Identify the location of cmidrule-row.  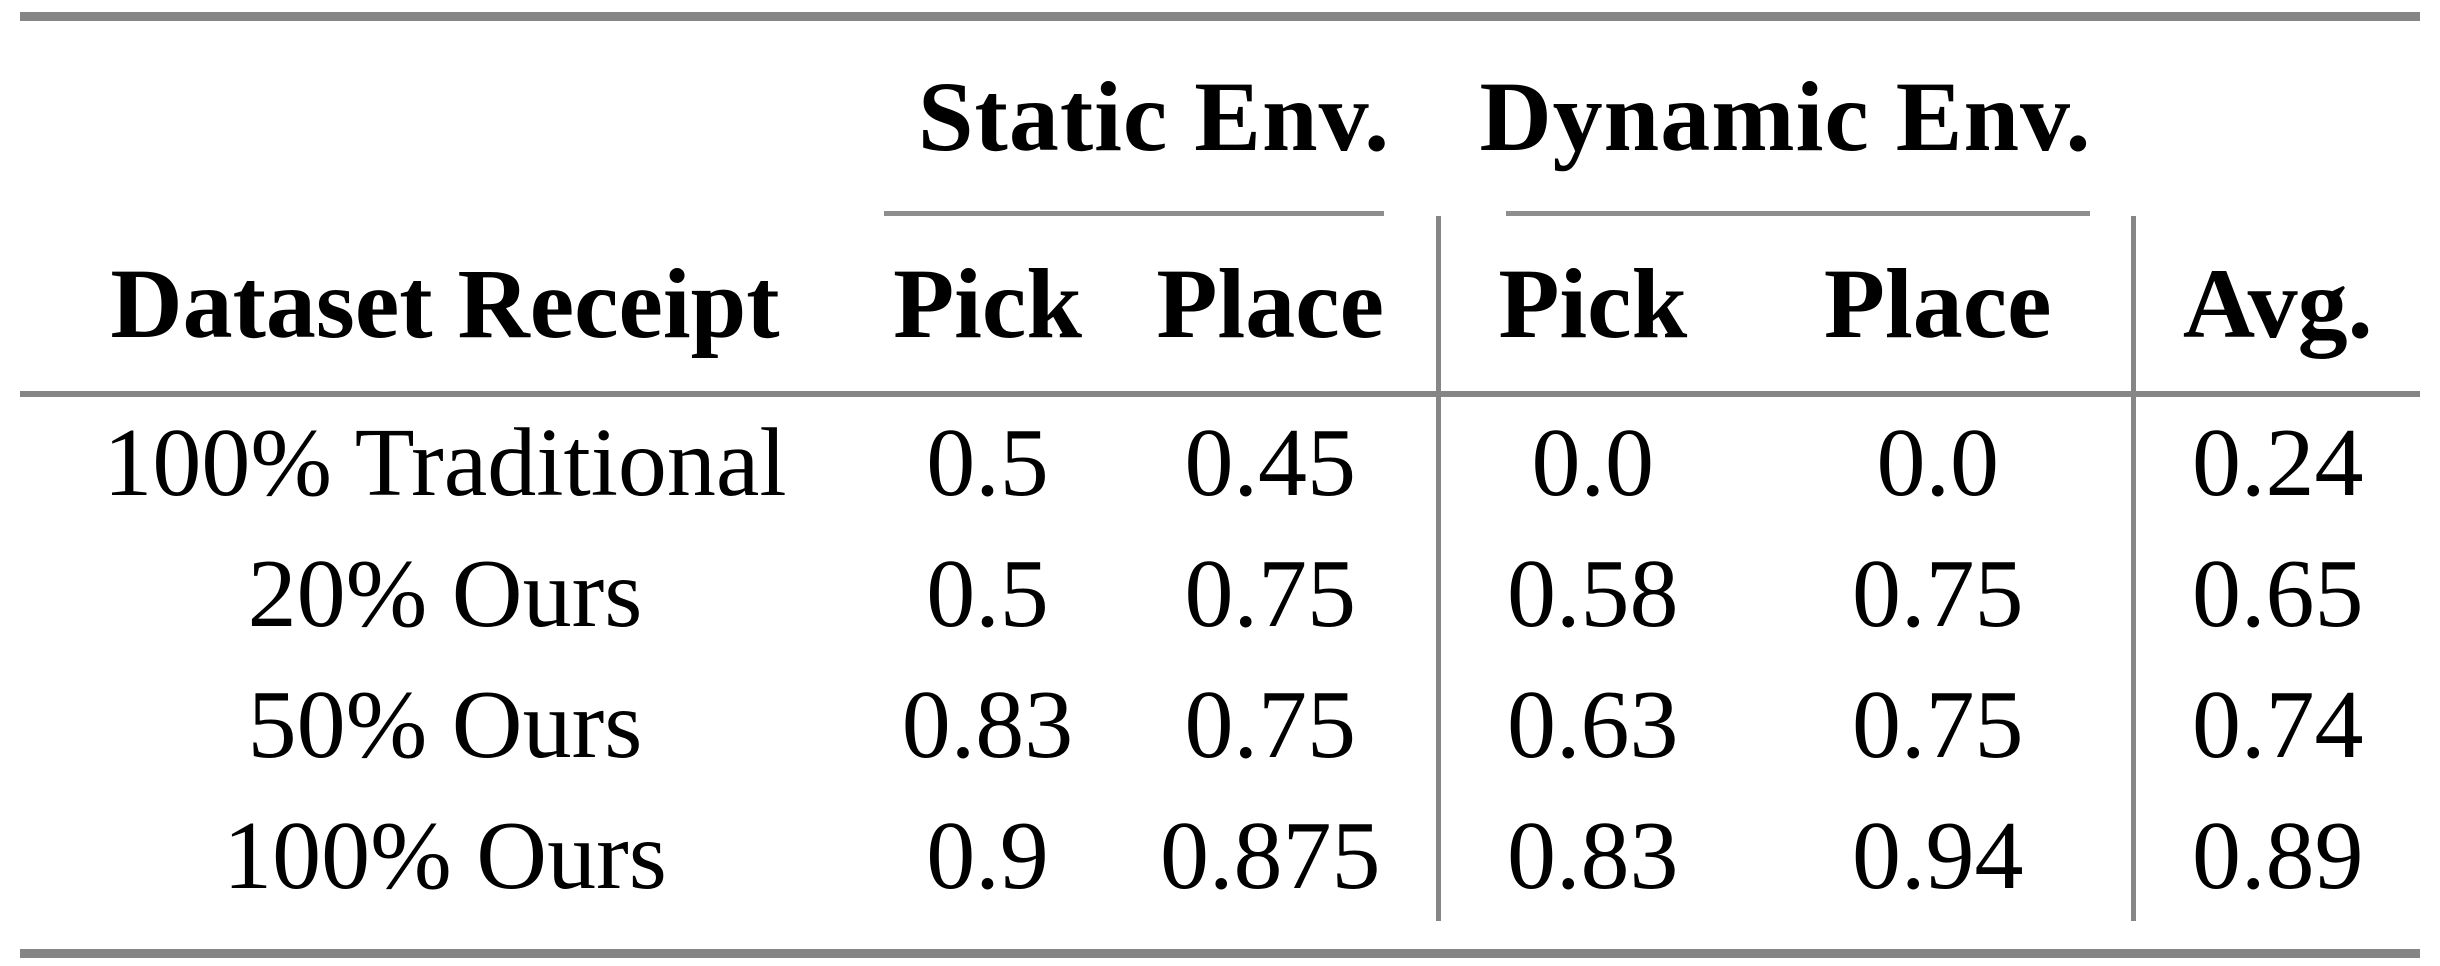
(1220, 213).